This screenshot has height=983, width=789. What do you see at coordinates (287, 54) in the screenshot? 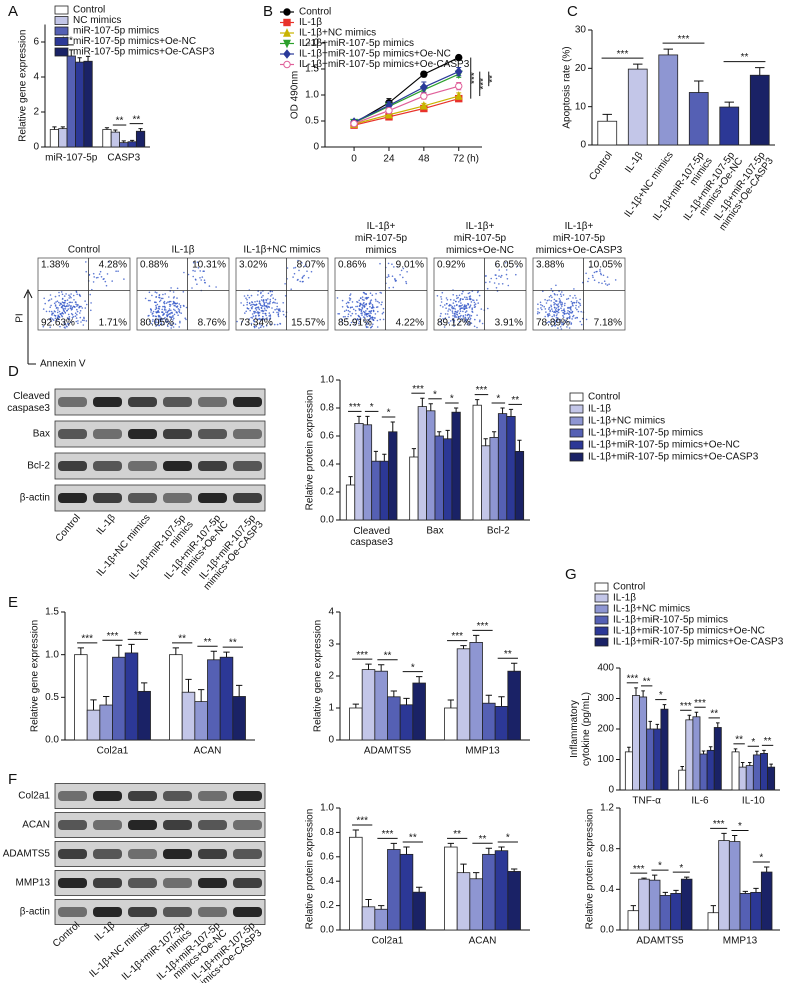
I see `legend-marker` at bounding box center [287, 54].